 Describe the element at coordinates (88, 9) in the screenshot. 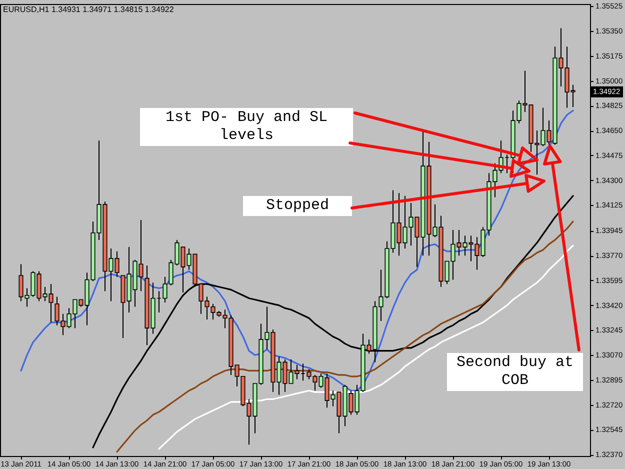

I see `chart-title: EURUSD,H1 1.34931 1.34971 1.34815 1.34922` at that location.